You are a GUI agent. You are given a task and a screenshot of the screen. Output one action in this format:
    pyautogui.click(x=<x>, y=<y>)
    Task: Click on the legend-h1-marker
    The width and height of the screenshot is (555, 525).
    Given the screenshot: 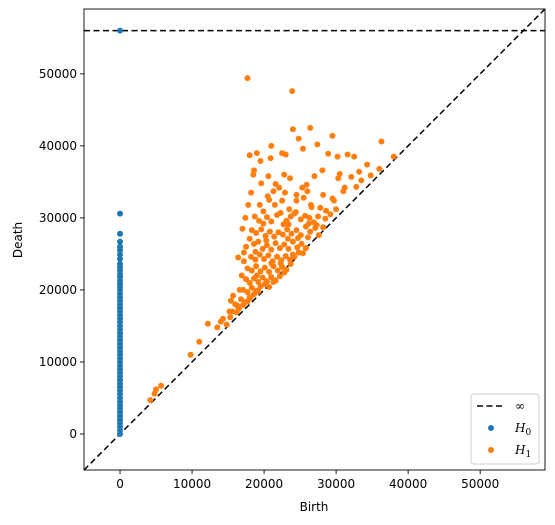 What is the action you would take?
    pyautogui.click(x=491, y=450)
    